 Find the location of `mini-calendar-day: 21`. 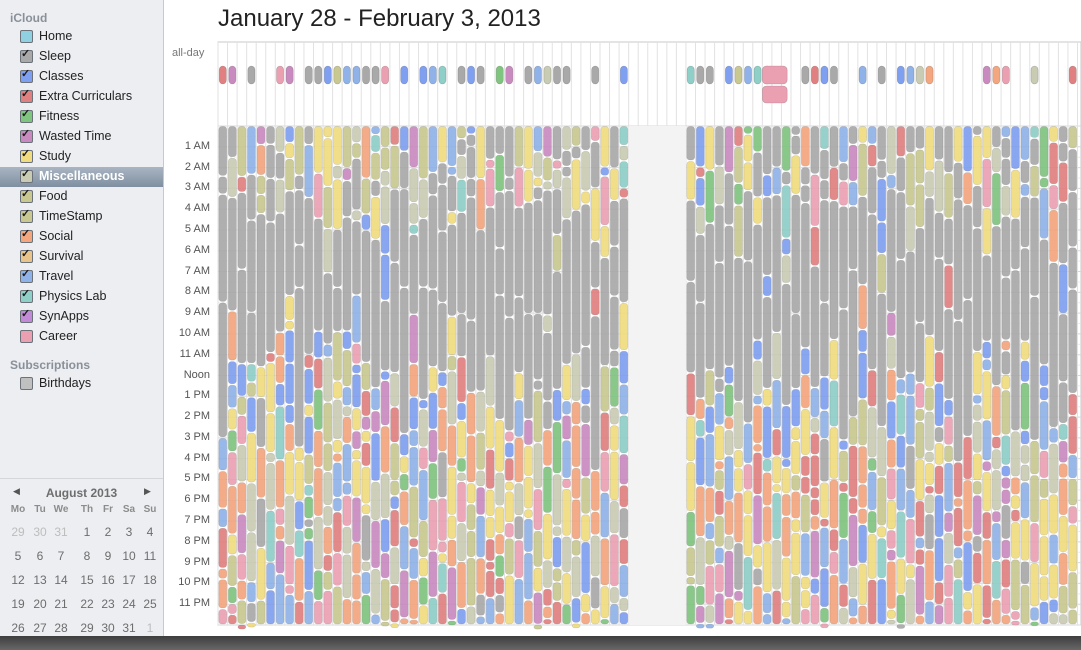

mini-calendar-day: 21 is located at coordinates (61, 604).